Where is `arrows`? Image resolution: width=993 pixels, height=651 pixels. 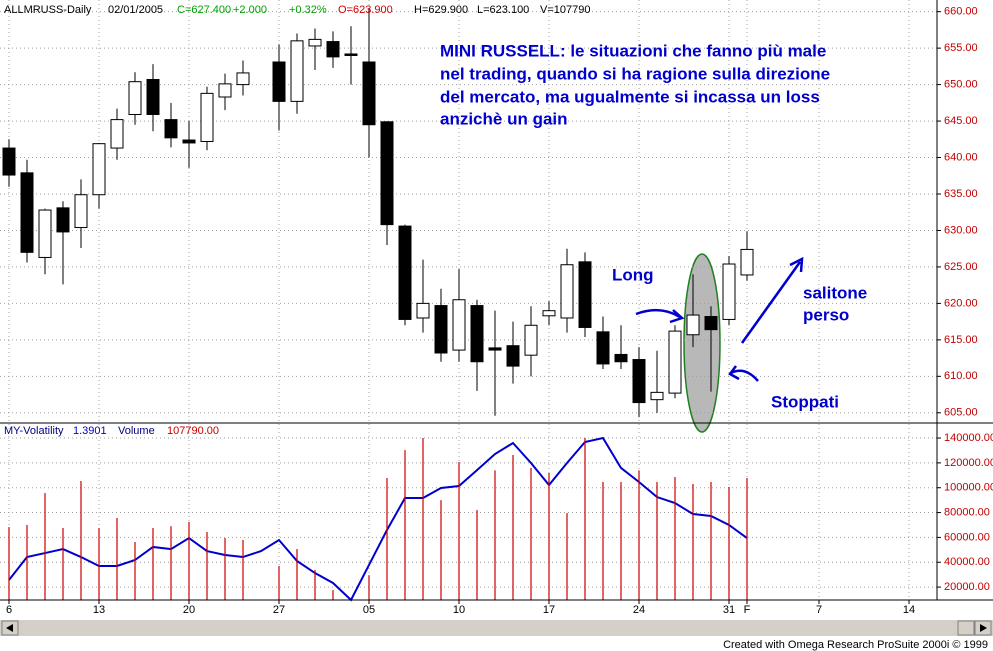 arrows is located at coordinates (719, 319).